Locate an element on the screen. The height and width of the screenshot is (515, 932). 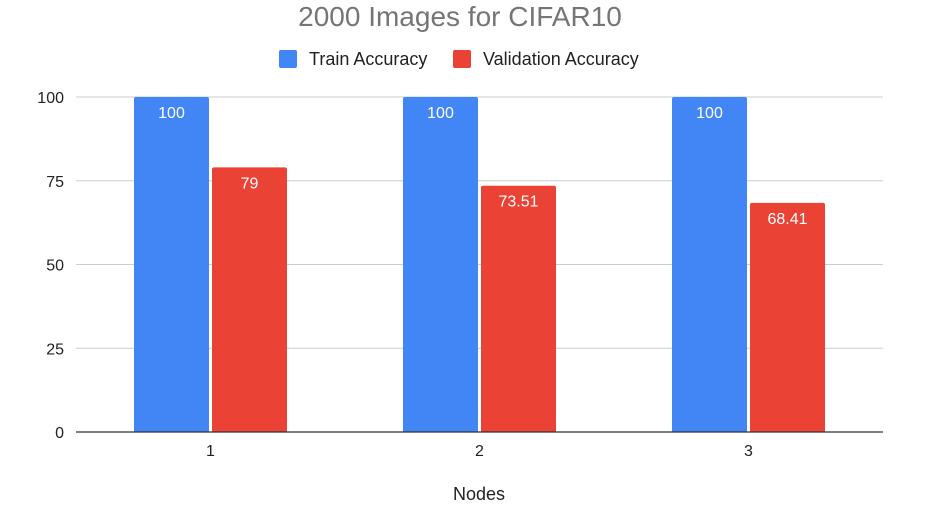
bar-value-label: 79 is located at coordinates (250, 183).